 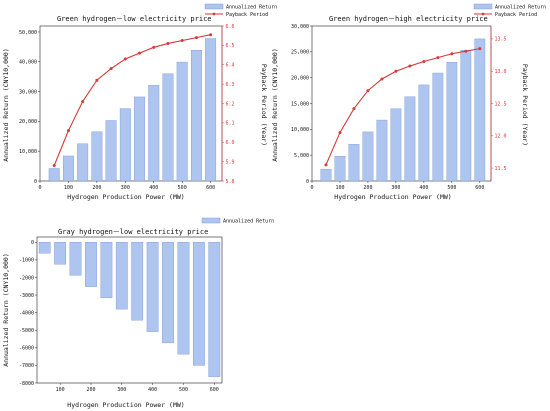 I want to click on y-axis-label: Annualized Return (CNY10,000), so click(x=6, y=105).